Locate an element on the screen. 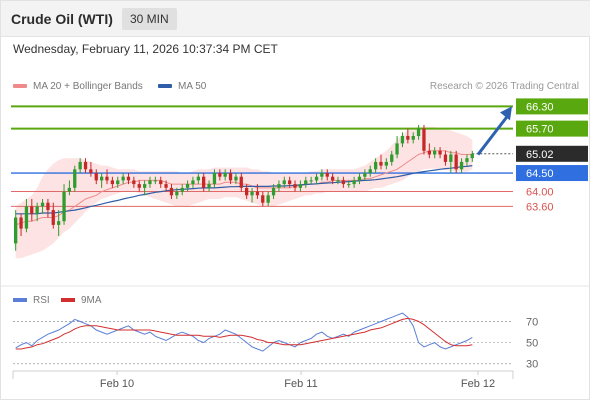 The height and width of the screenshot is (400, 590). ma20-label: MA 20 + Bollinger Bands is located at coordinates (88, 86).